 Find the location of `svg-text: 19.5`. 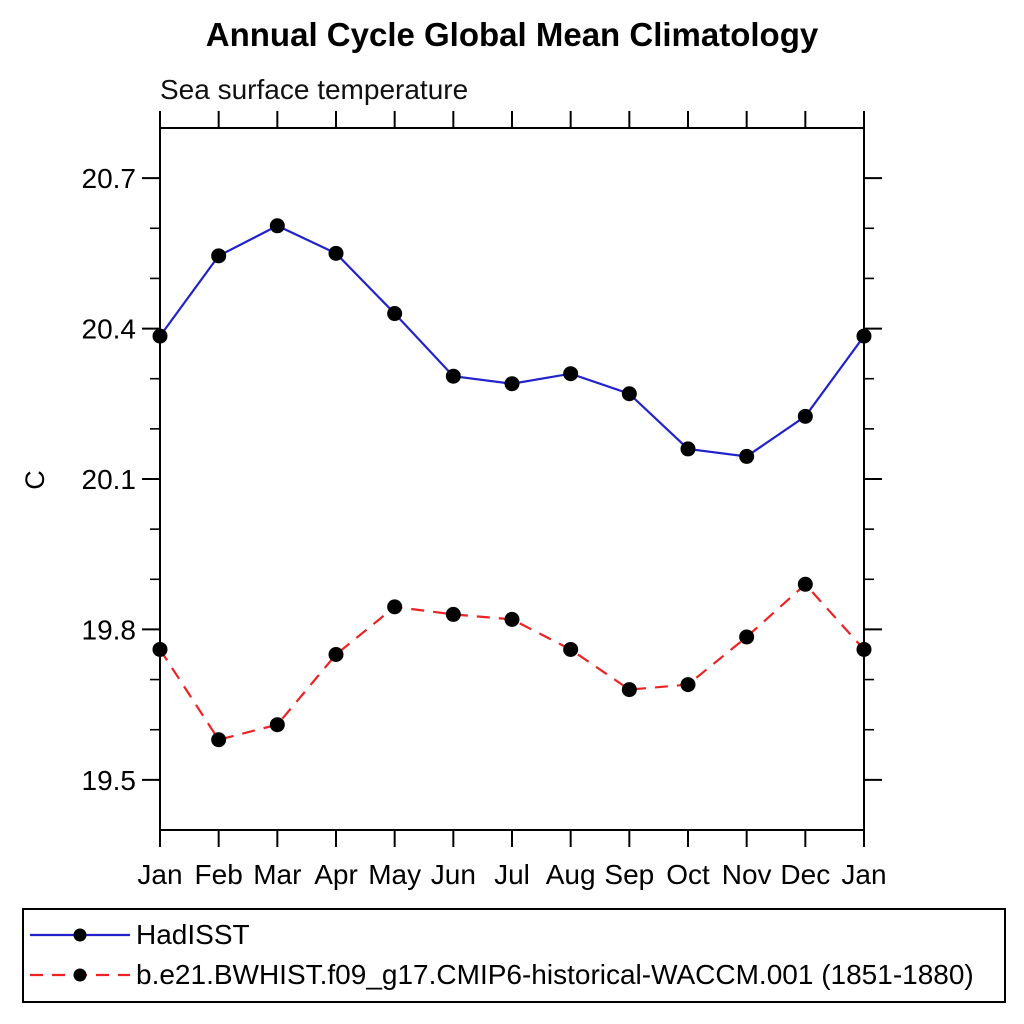

svg-text: 19.5 is located at coordinates (109, 780).